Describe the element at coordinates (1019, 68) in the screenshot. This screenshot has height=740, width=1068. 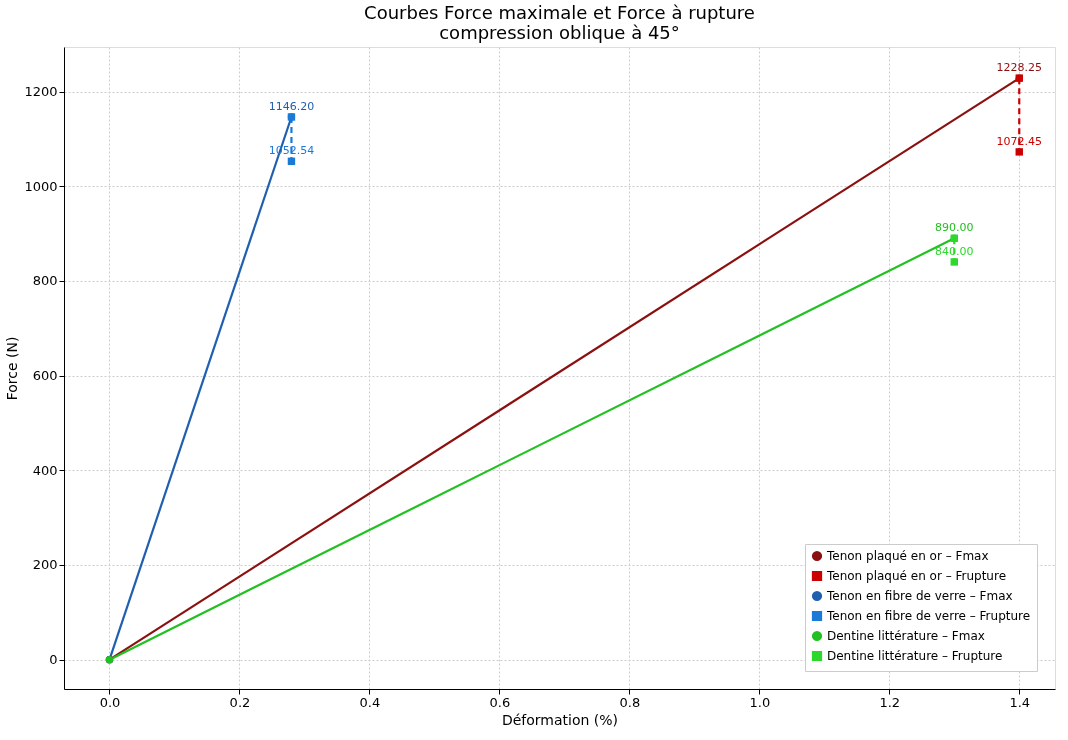
I see `data-label: 1228.25` at that location.